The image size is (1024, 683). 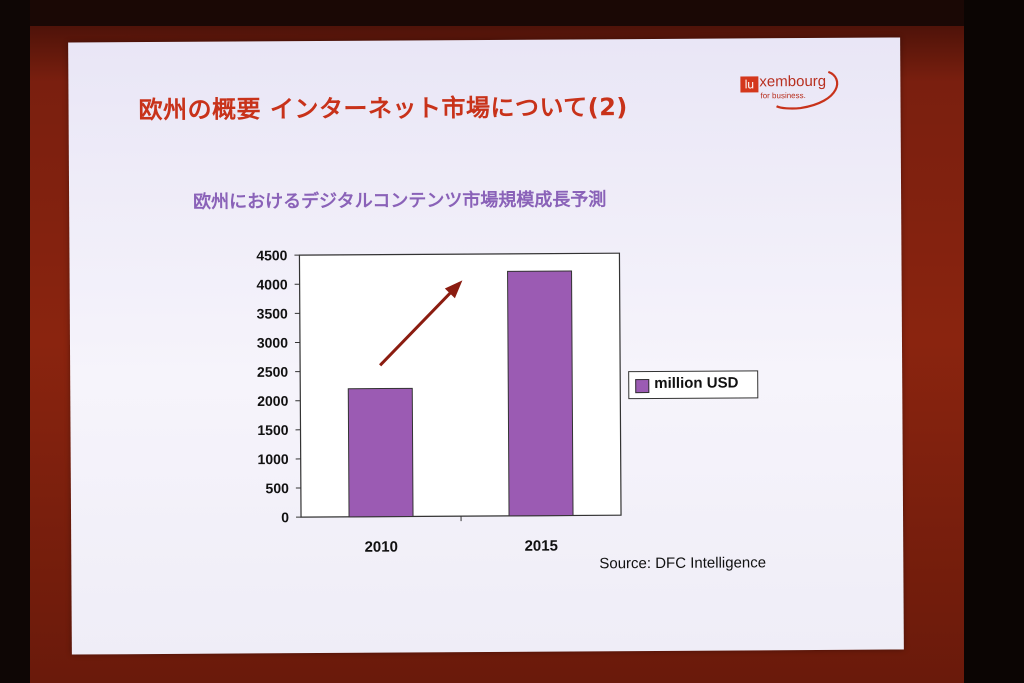 I want to click on y-tick-label: 2500, so click(x=272, y=372).